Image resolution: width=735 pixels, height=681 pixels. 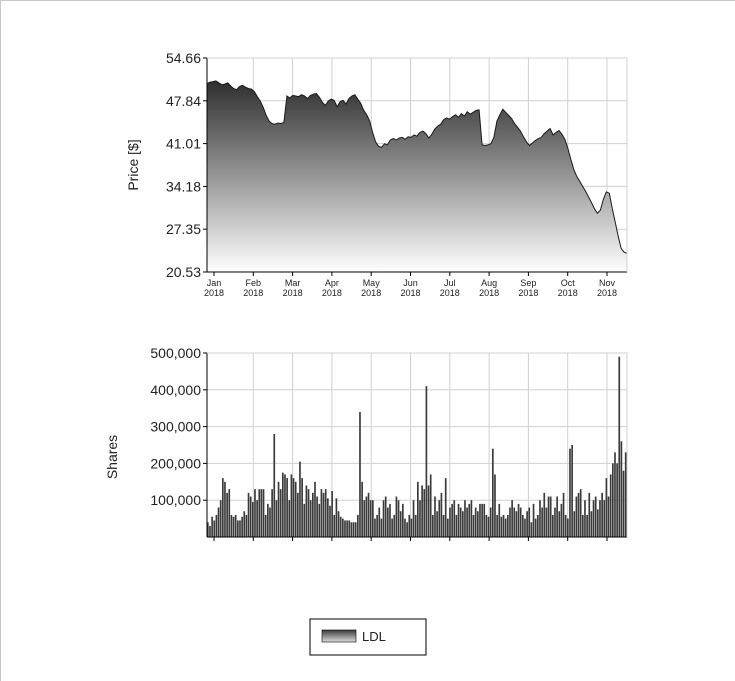 I want to click on volume-ytick-label: 300,000, so click(x=175, y=427).